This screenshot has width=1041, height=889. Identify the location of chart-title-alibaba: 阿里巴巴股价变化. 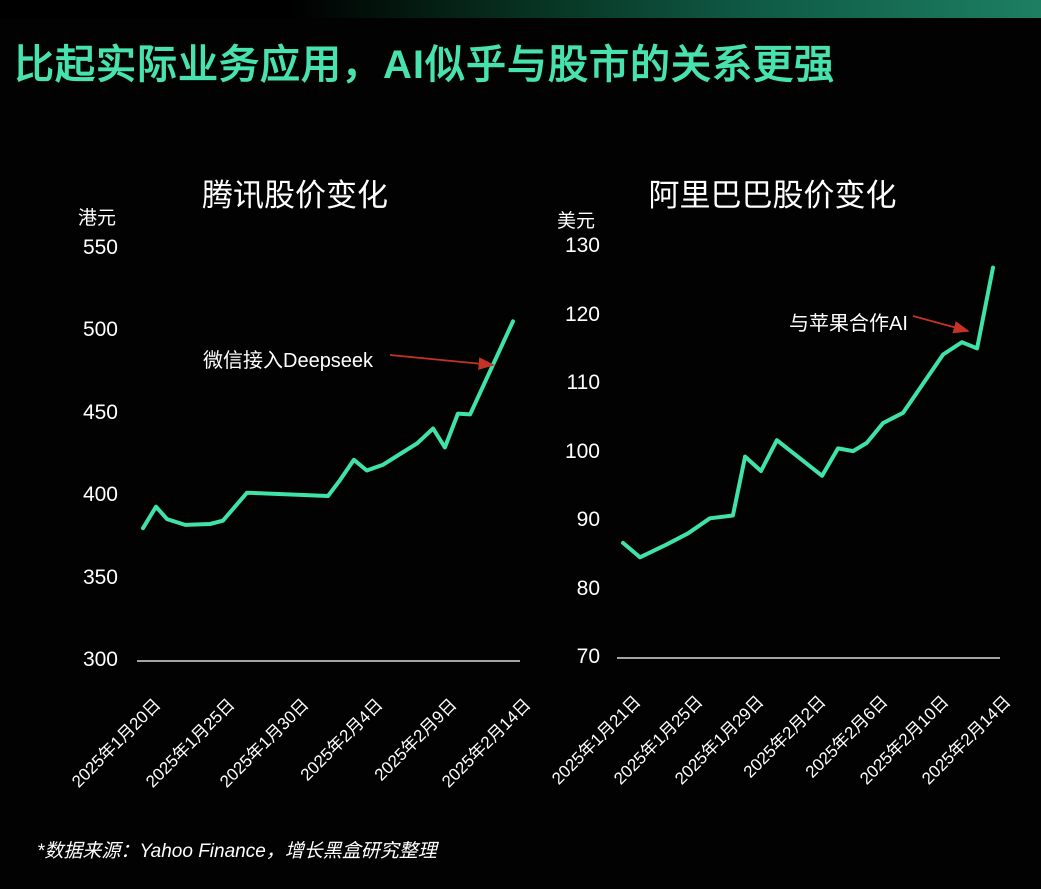
(772, 195).